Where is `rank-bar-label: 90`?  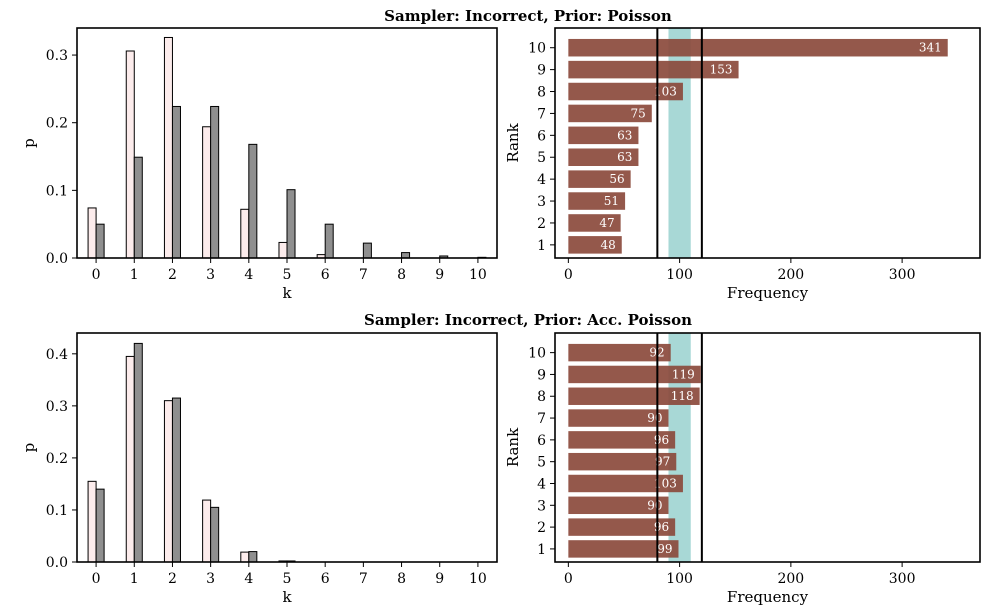
rank-bar-label: 90 is located at coordinates (654, 418).